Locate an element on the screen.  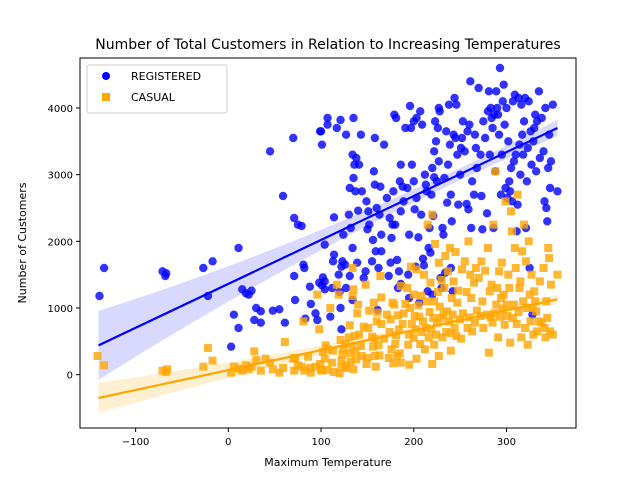
y-tick-label: 2000 is located at coordinates (60, 242).